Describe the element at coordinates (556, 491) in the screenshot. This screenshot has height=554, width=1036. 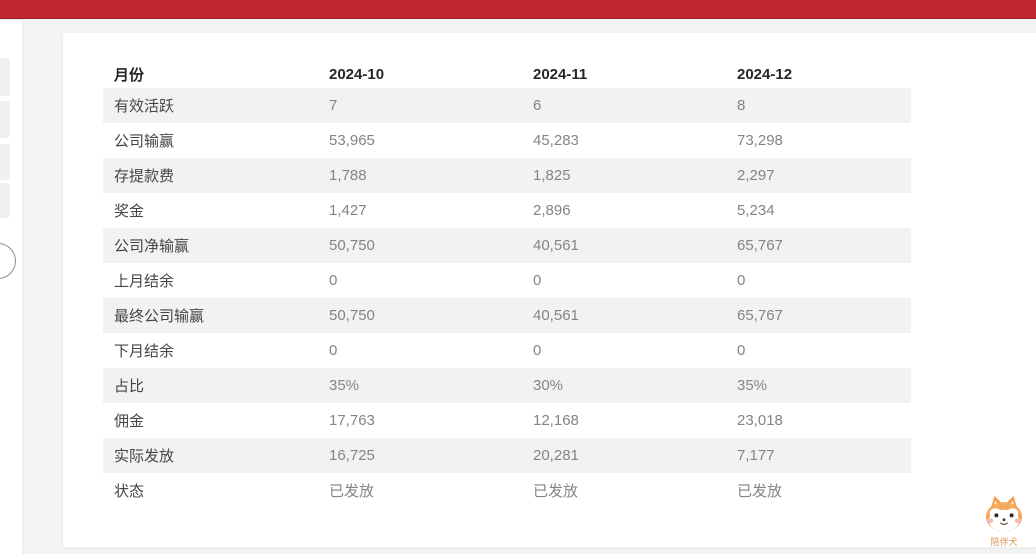
I see `row-value-2024-11: 已发放` at that location.